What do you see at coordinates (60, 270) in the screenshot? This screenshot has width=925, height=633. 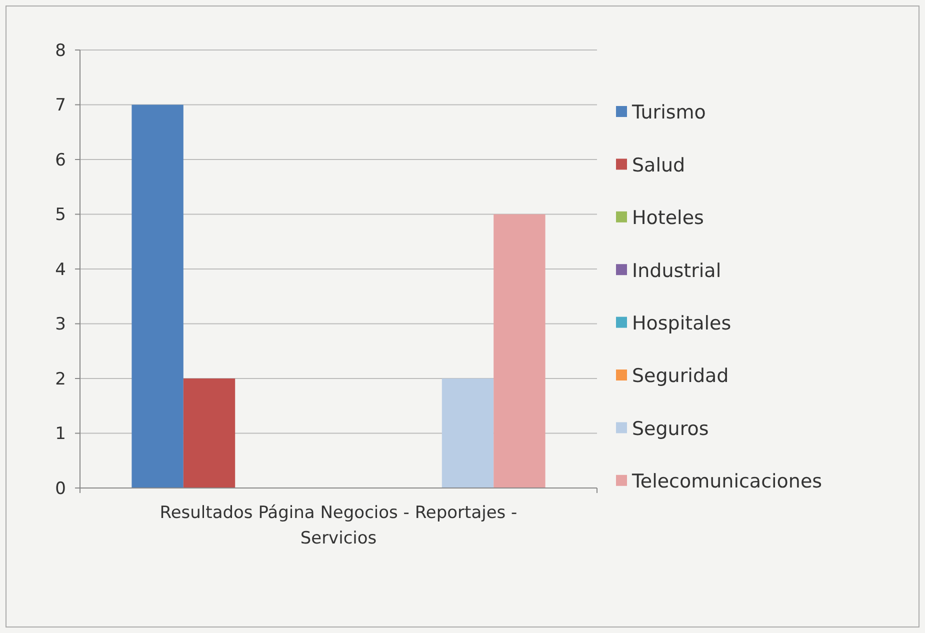 I see `y-tick-label: 4` at bounding box center [60, 270].